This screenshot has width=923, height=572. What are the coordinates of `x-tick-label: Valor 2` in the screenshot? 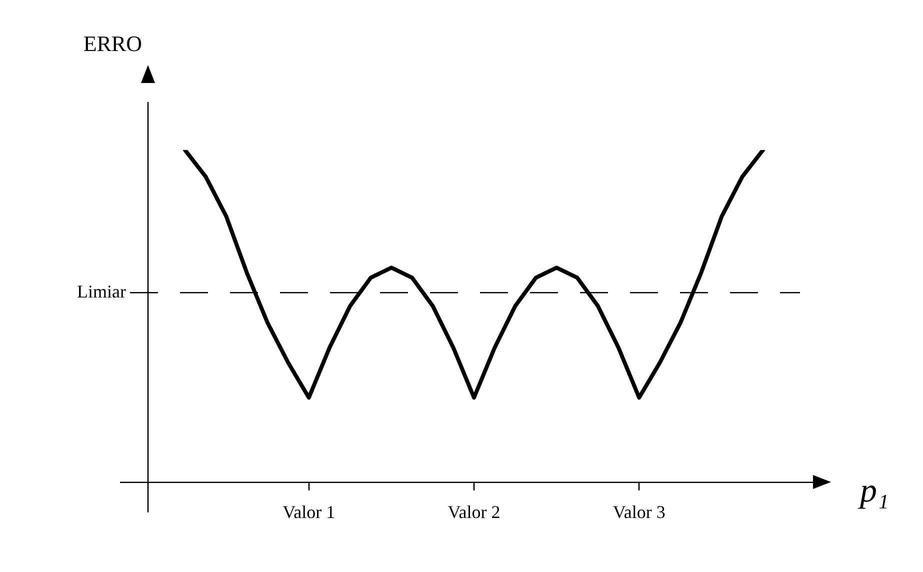 It's located at (474, 512).